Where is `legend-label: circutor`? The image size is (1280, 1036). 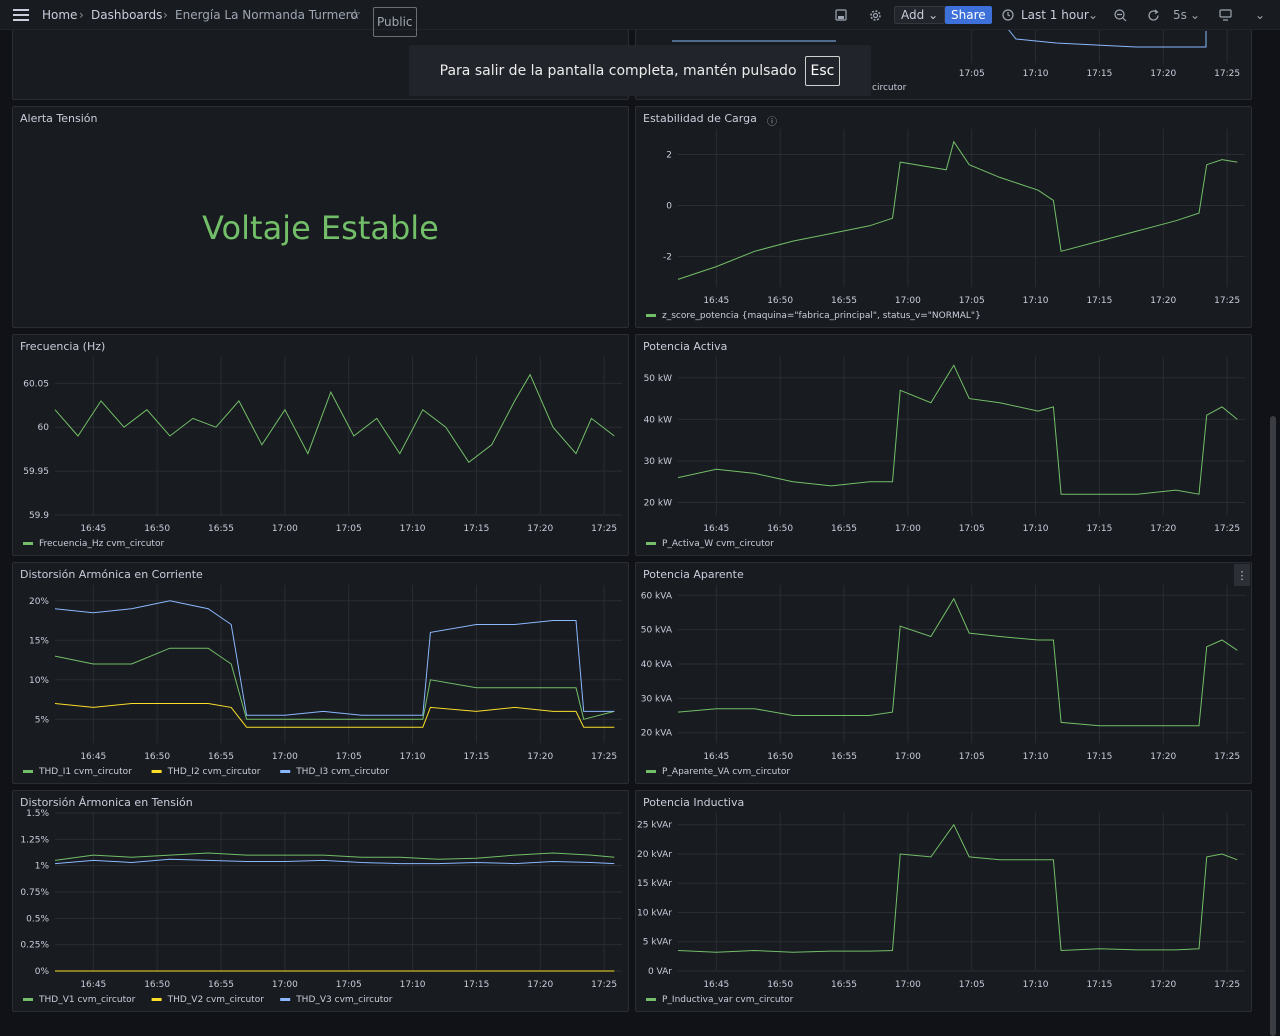 legend-label: circutor is located at coordinates (889, 88).